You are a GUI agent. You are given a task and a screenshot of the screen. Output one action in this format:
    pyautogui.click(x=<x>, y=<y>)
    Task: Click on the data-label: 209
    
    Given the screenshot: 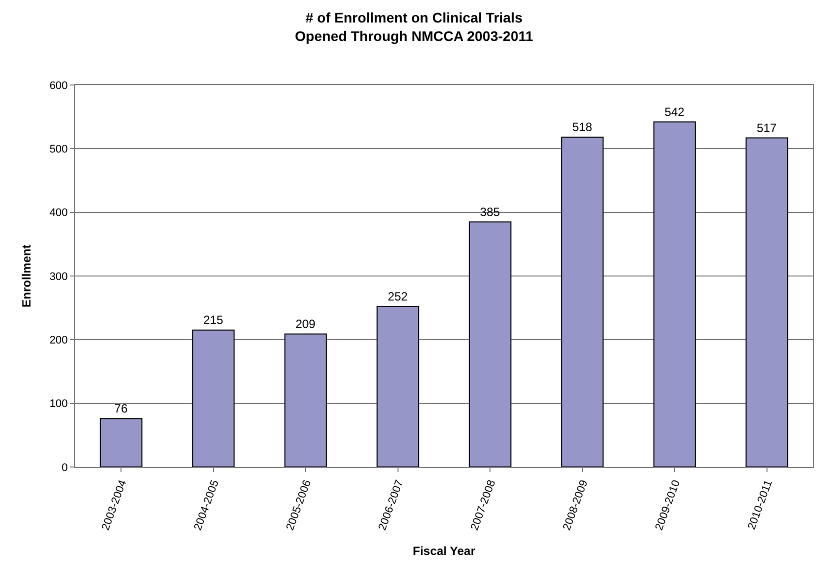 What is the action you would take?
    pyautogui.click(x=305, y=323)
    